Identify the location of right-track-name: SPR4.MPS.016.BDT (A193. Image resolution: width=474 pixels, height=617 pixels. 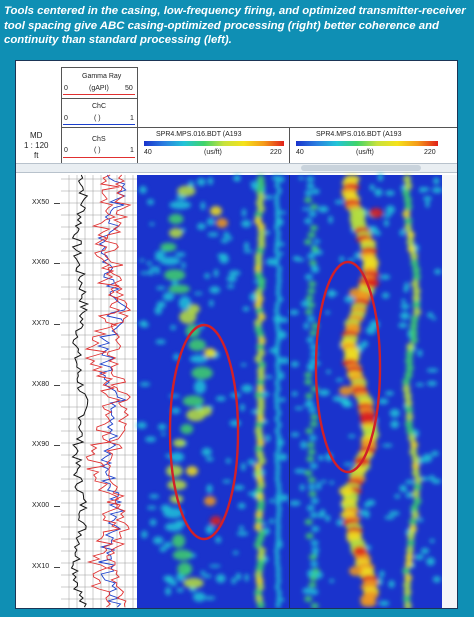
(359, 134).